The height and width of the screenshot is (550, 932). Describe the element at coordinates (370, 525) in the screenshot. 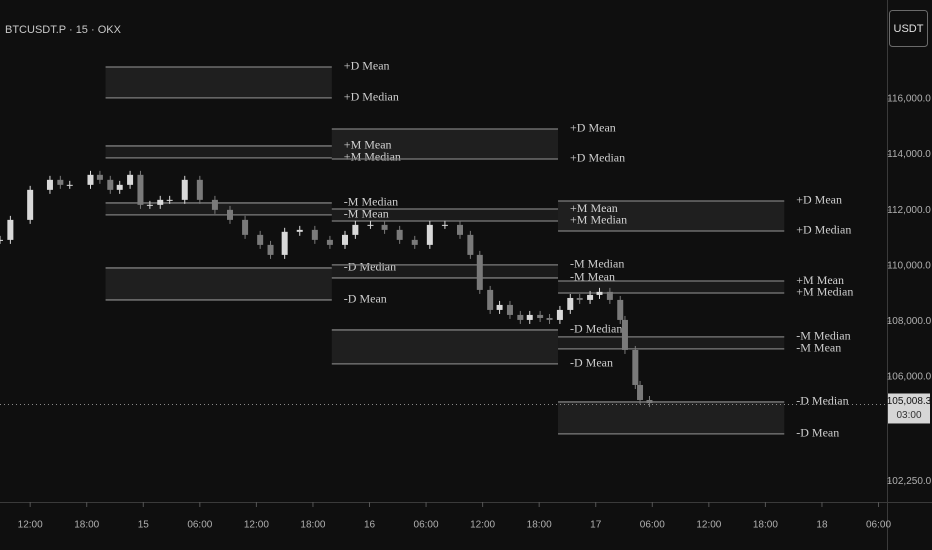

I see `x-tick-label: 16` at that location.